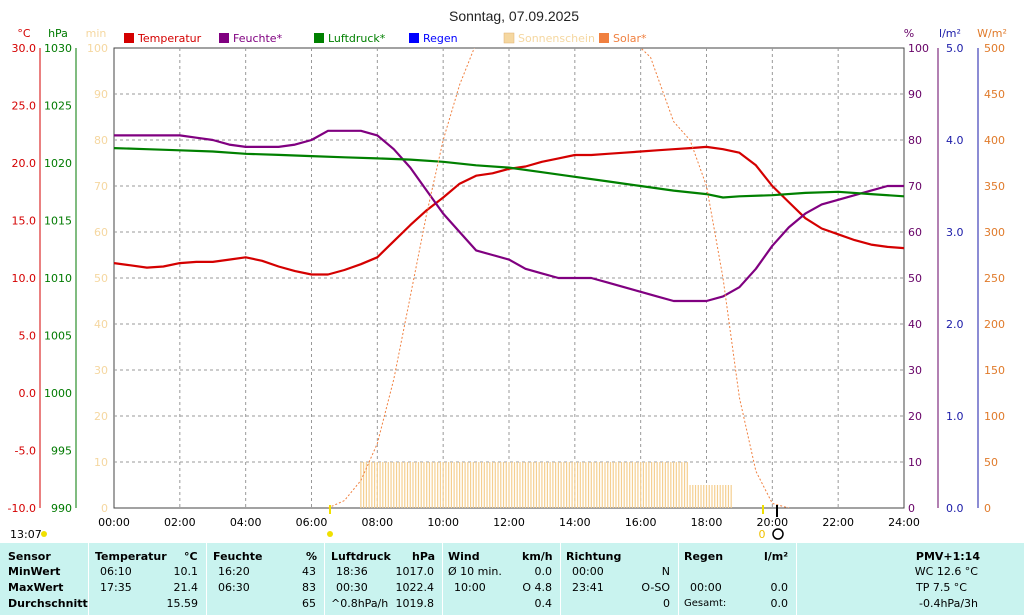  What do you see at coordinates (543, 603) in the screenshot?
I see `wind-mean-value: 0.4` at bounding box center [543, 603].